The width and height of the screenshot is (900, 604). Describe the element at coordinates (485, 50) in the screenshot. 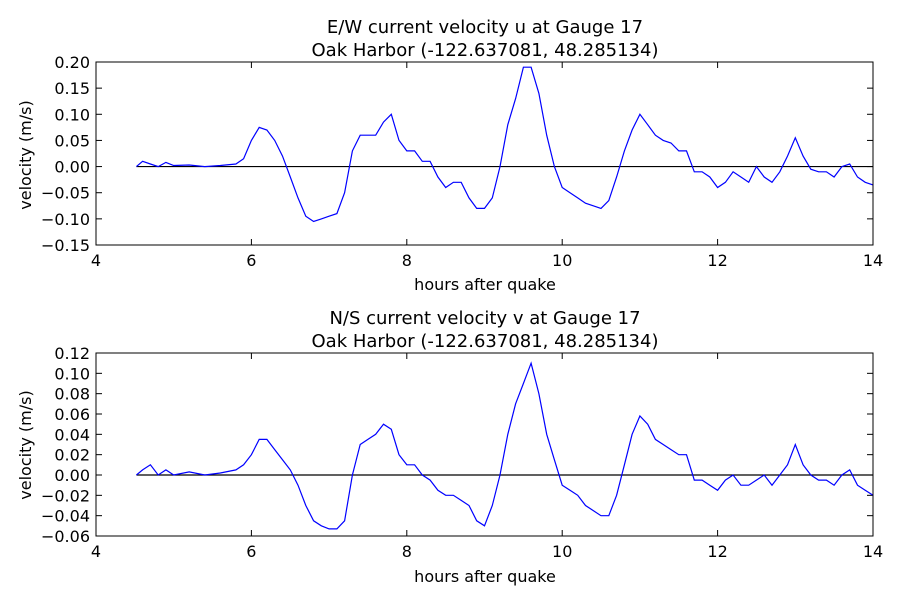

I see `ew-chart-subtitle: Oak Harbor (-122.637081, 48.285134)` at that location.